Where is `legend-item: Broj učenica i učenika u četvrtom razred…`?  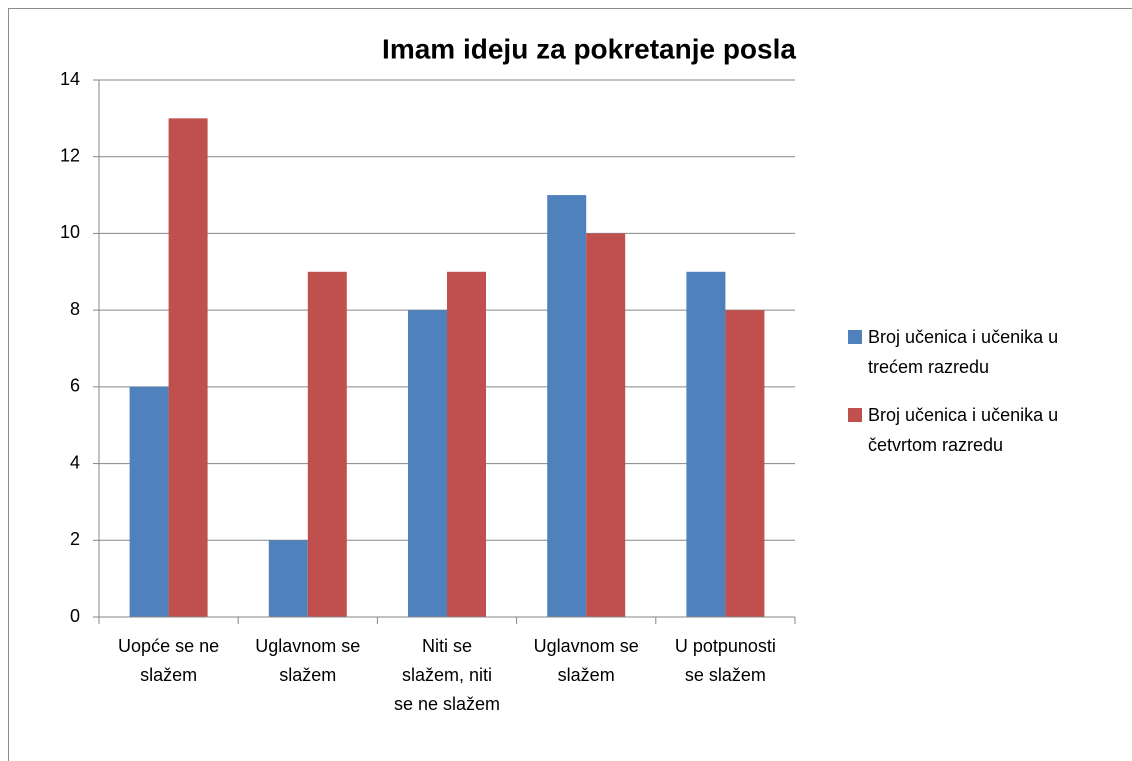
legend-item: Broj učenica i učenika u četvrtom razred… is located at coordinates (978, 430).